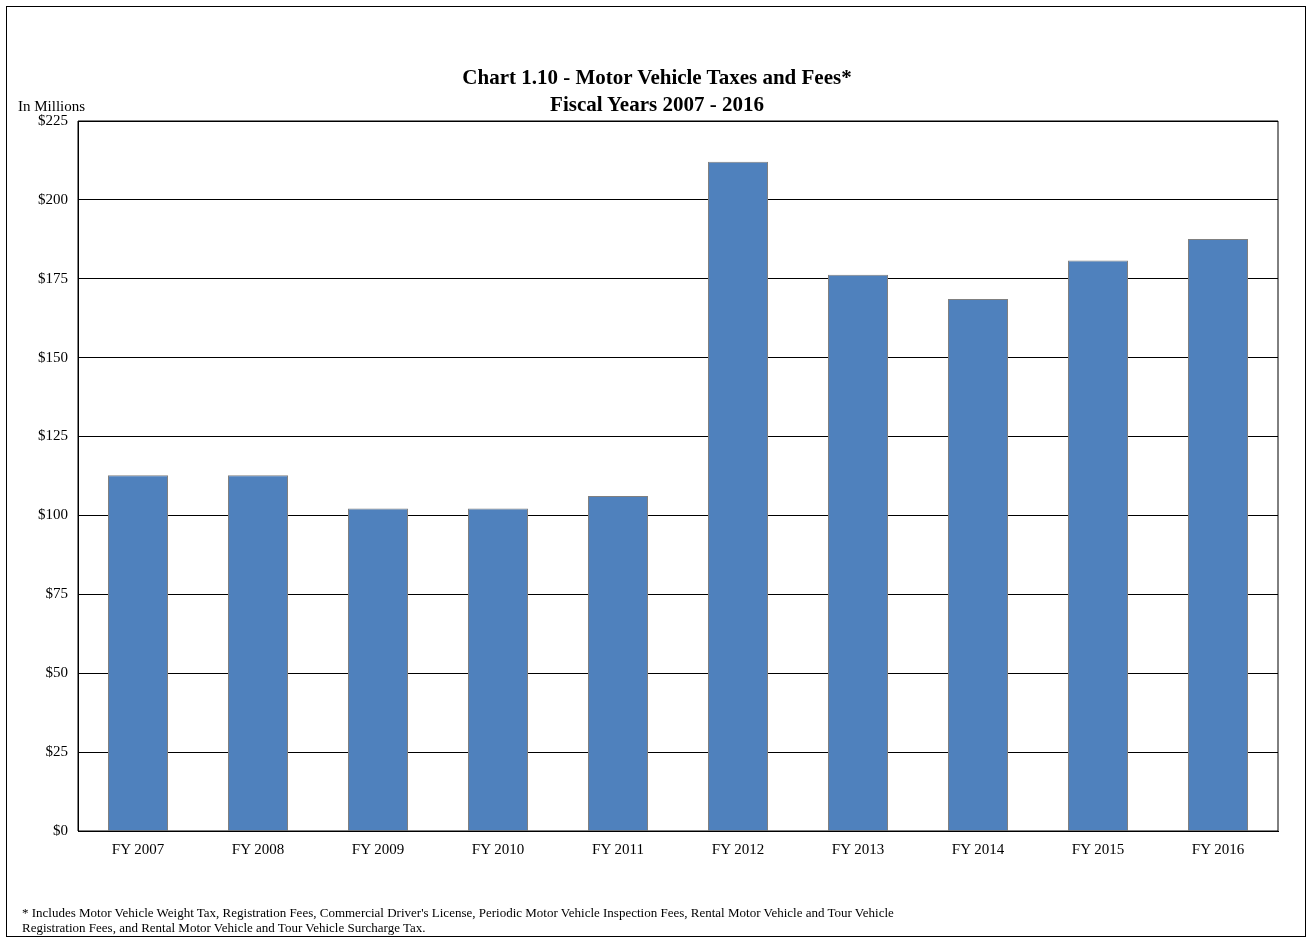 The height and width of the screenshot is (945, 1314). What do you see at coordinates (1218, 848) in the screenshot?
I see `x-tick-label: FY 2016` at bounding box center [1218, 848].